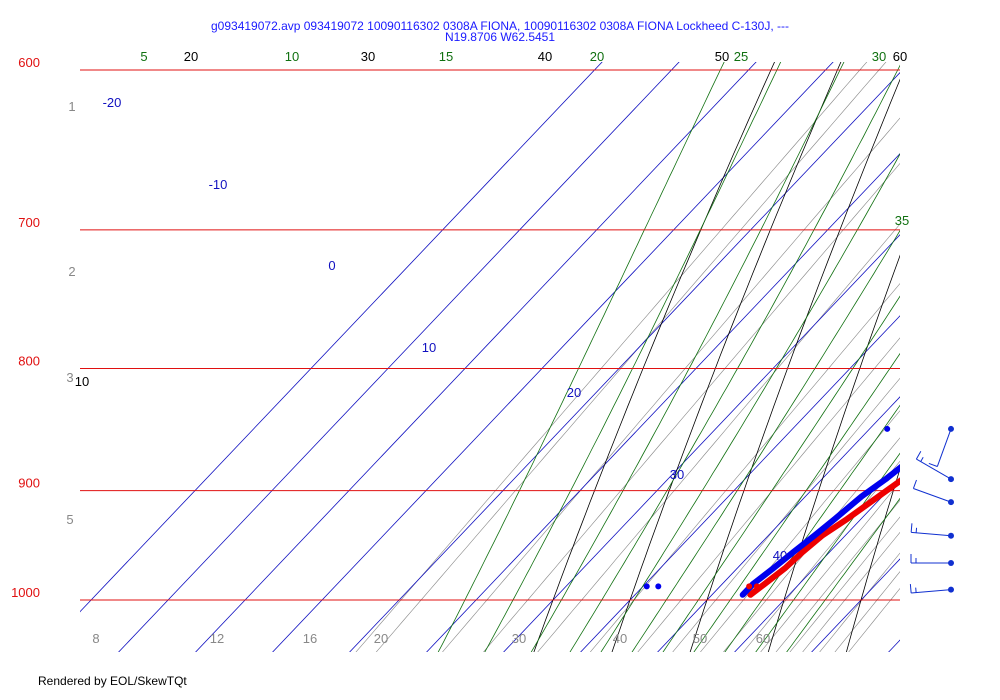 The width and height of the screenshot is (1000, 700). What do you see at coordinates (71, 271) in the screenshot?
I see `mixing-ratio-side-label: 2` at bounding box center [71, 271].